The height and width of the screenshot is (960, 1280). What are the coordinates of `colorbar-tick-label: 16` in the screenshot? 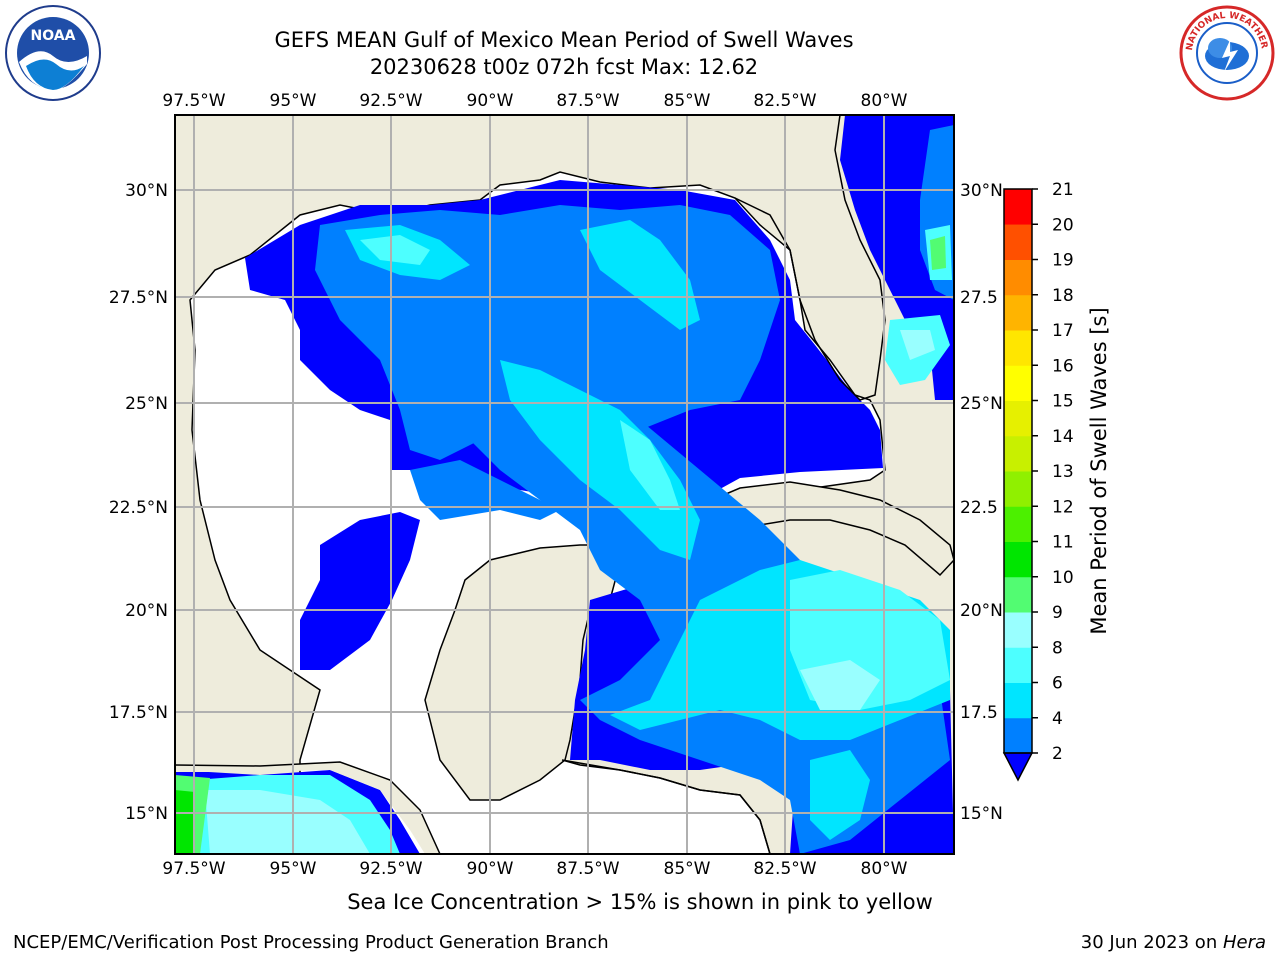 It's located at (1063, 366).